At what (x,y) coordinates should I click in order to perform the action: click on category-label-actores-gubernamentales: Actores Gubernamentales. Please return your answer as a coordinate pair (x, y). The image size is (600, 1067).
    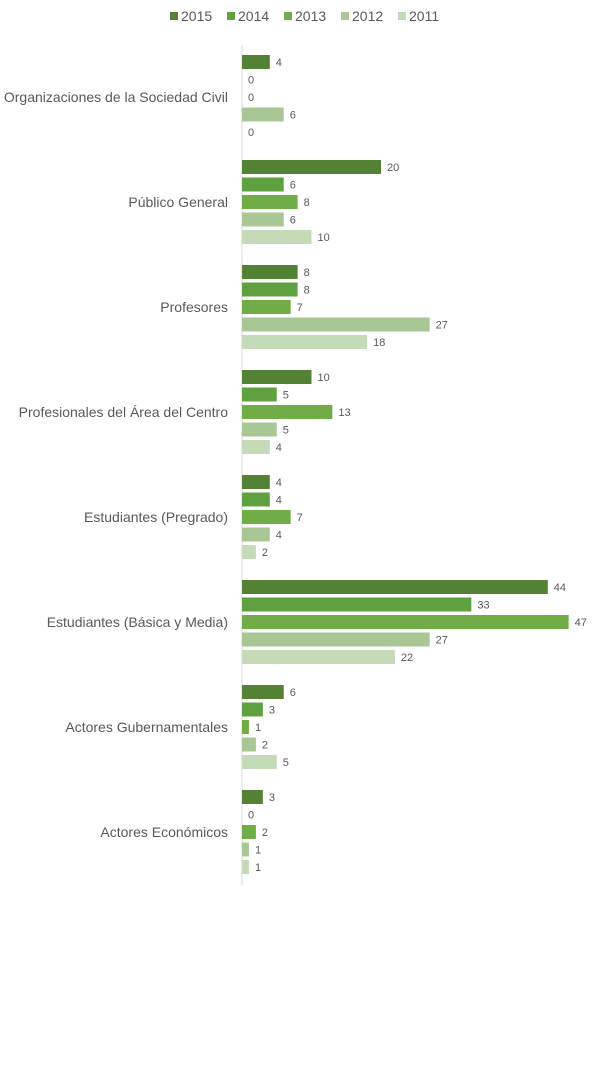
    Looking at the image, I should click on (146, 727).